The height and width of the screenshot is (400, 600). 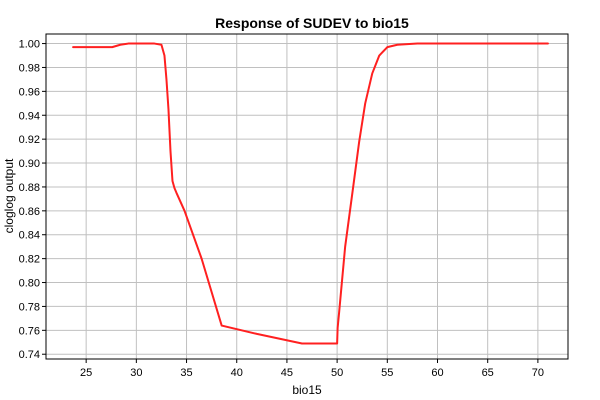 What do you see at coordinates (186, 373) in the screenshot?
I see `x-tick-label: 35` at bounding box center [186, 373].